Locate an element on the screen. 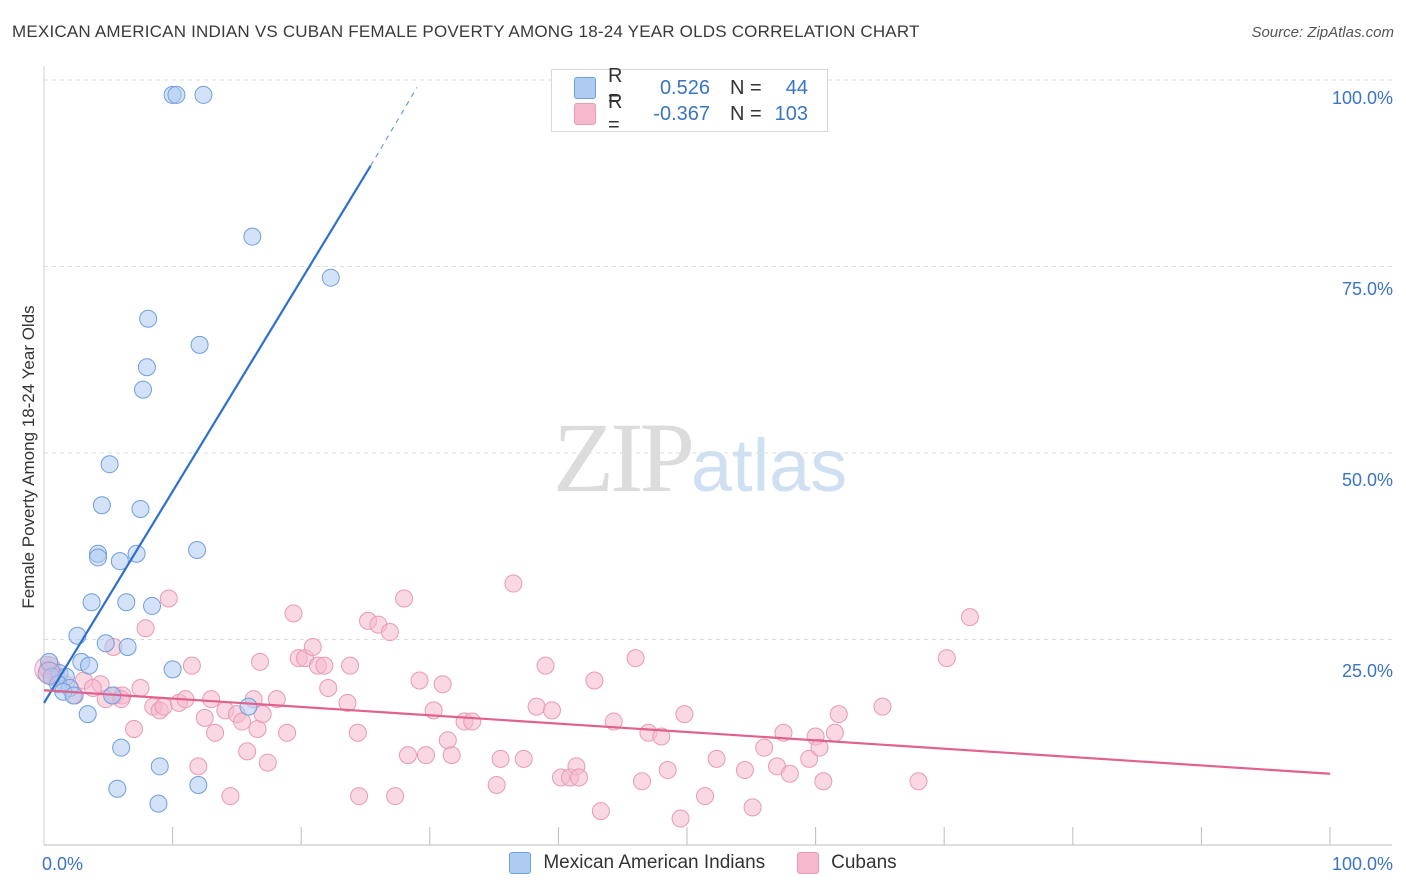 This screenshot has height=892, width=1406. cubans-trend-line is located at coordinates (687, 732).